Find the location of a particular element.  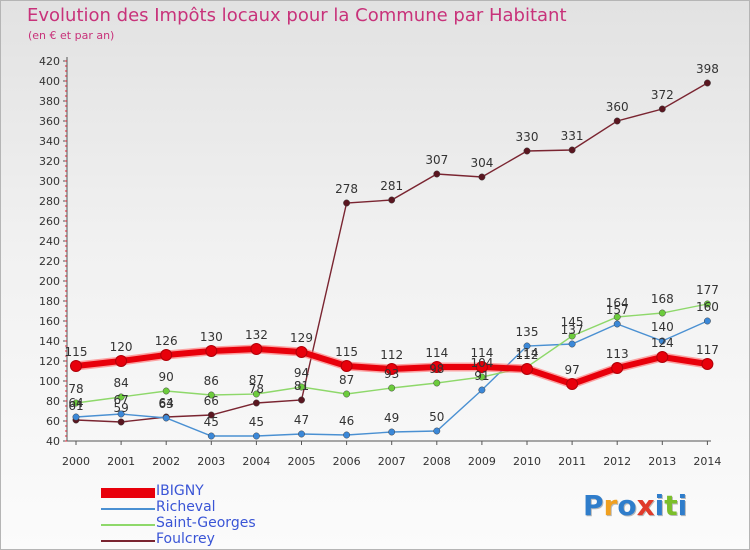

data-label: 81 is located at coordinates (301, 386).